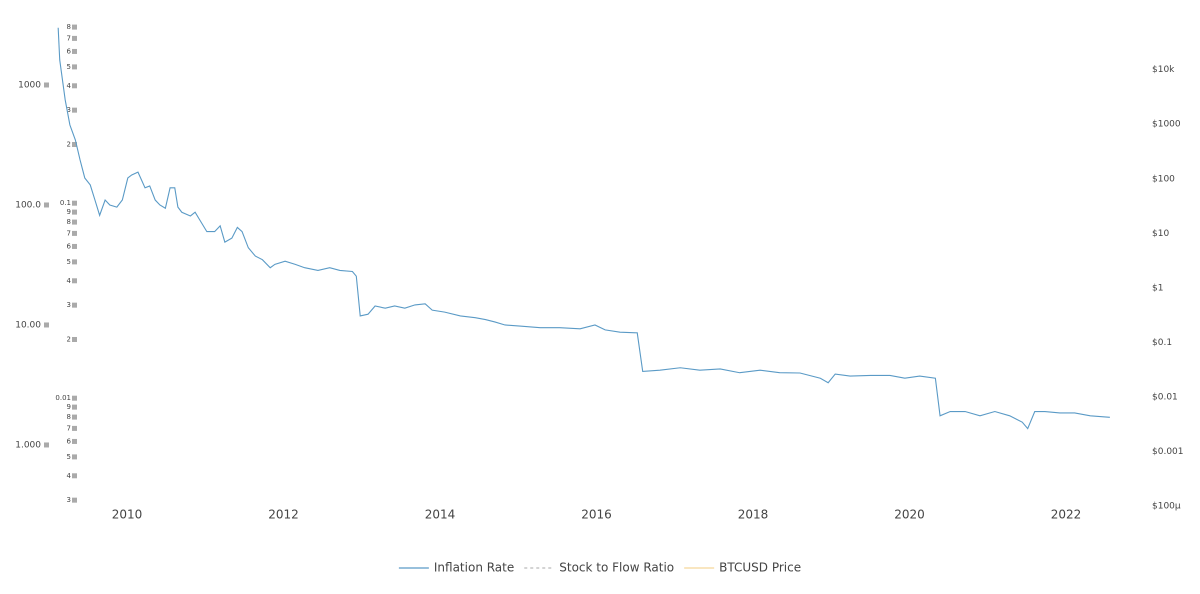  I want to click on legend-label: BTCUSD Price, so click(760, 568).